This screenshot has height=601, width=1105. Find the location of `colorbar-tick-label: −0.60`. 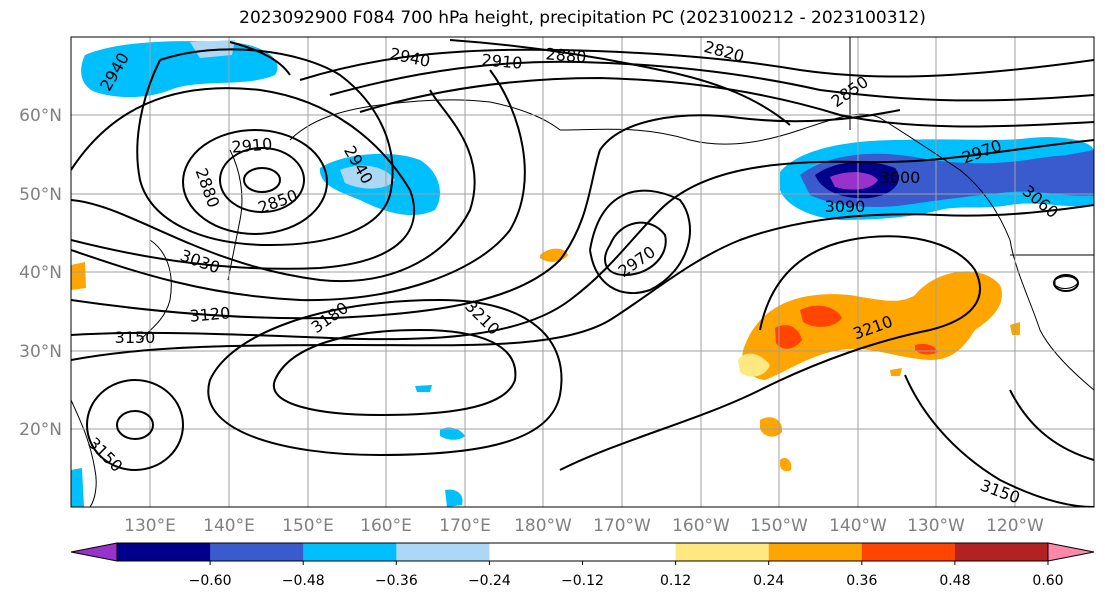

colorbar-tick-label: −0.60 is located at coordinates (210, 581).